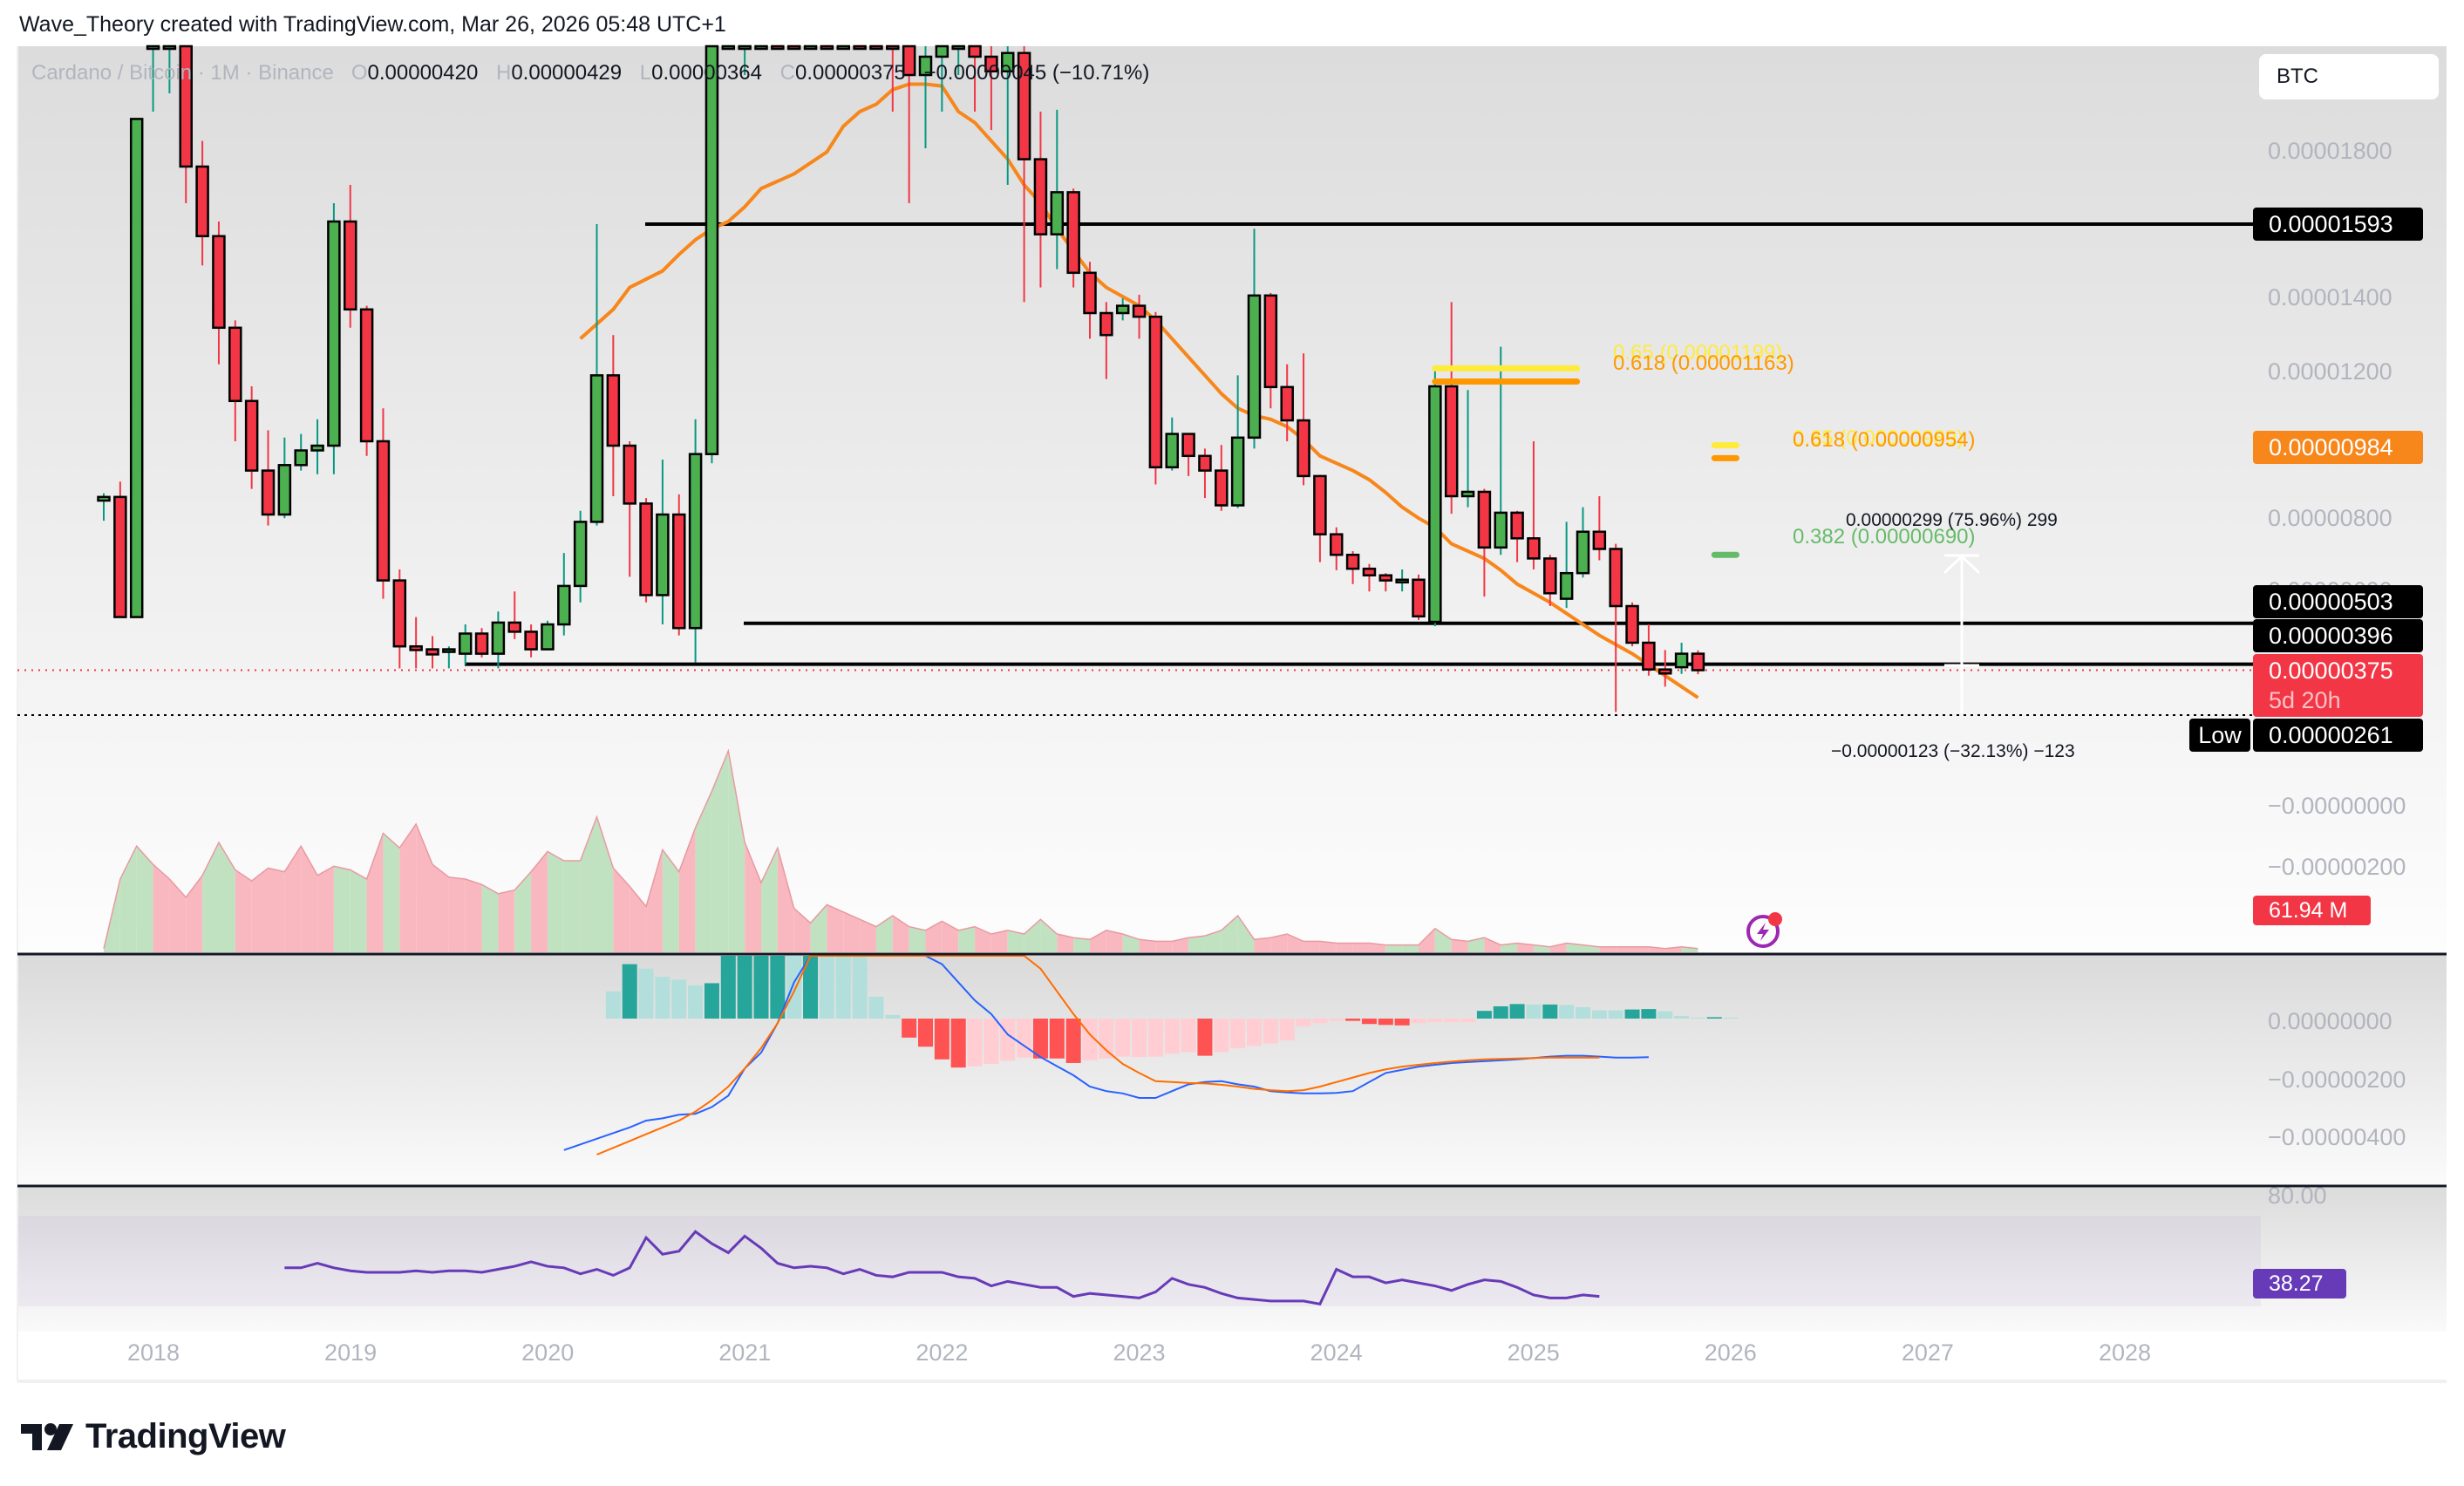 This screenshot has height=1486, width=2464. I want to click on volume-axis-tick: −0.00000200, so click(2337, 867).